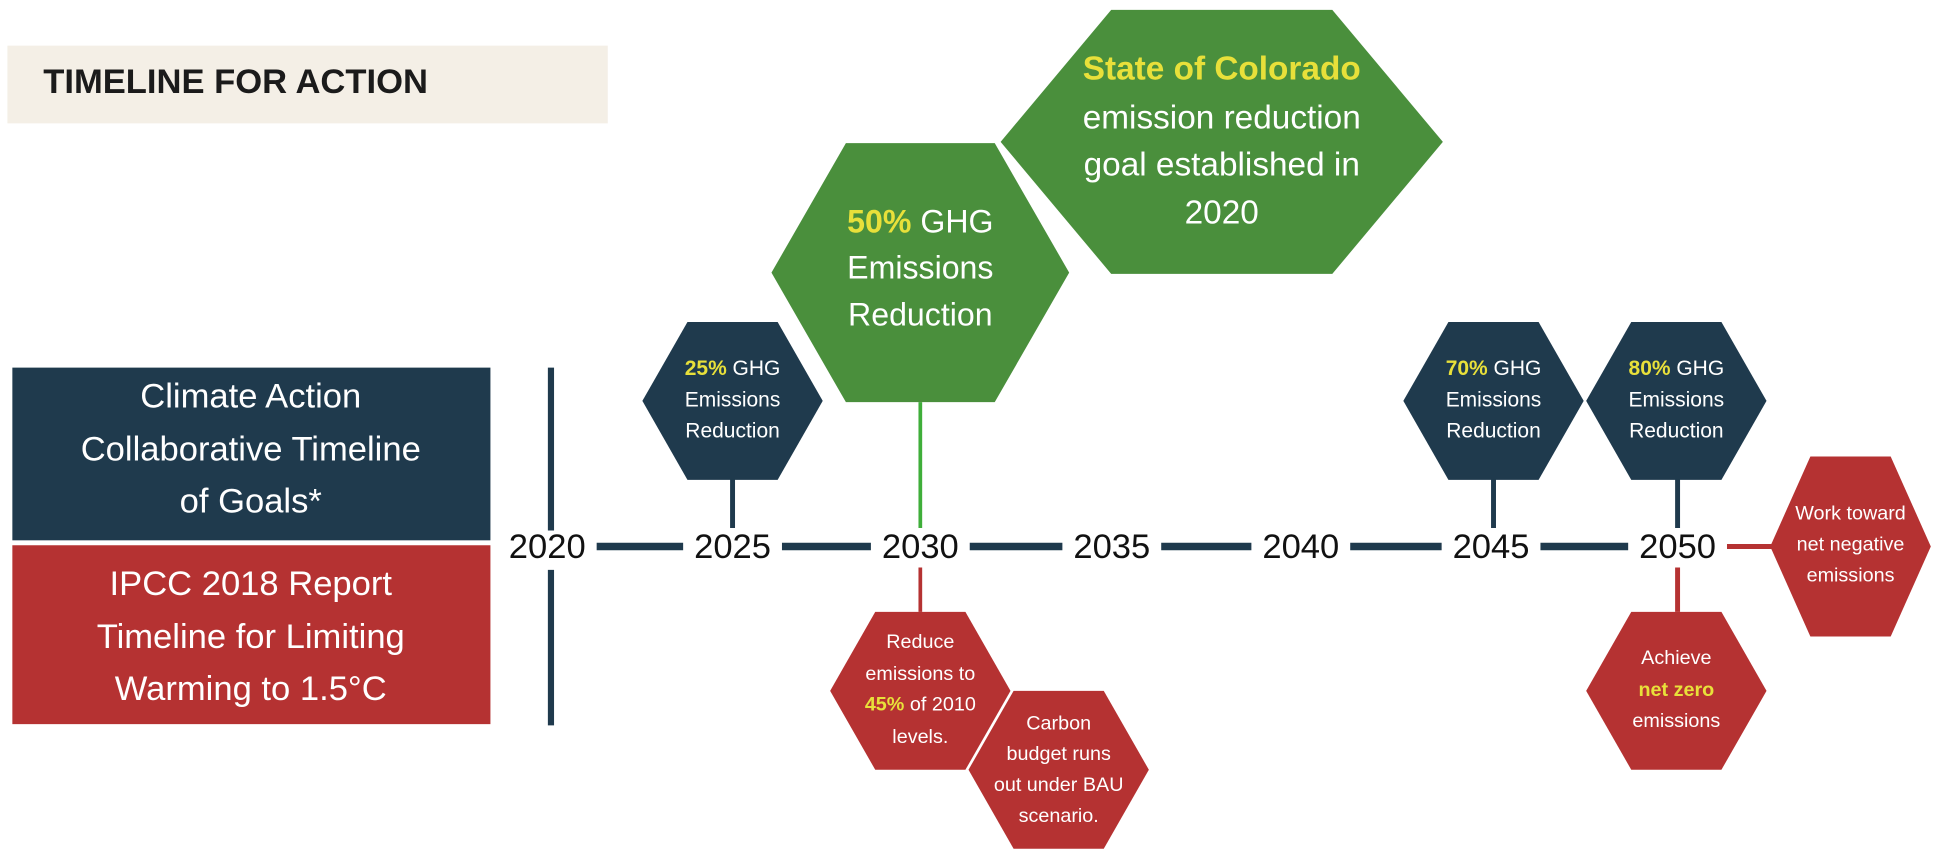 The image size is (1937, 866). I want to click on hexagon-text: levels., so click(920, 737).